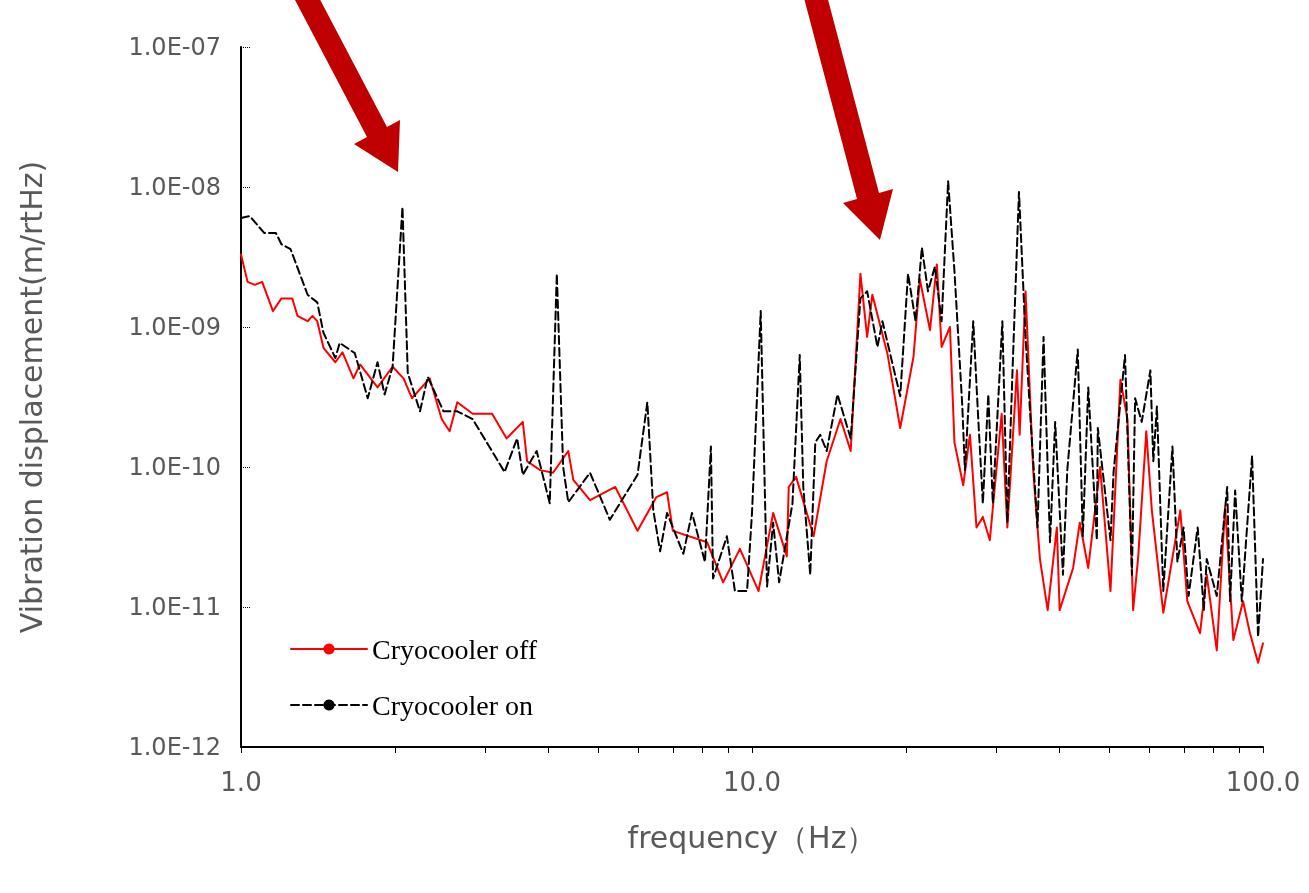  Describe the element at coordinates (452, 705) in the screenshot. I see `legend-label: Cryocooler on` at that location.